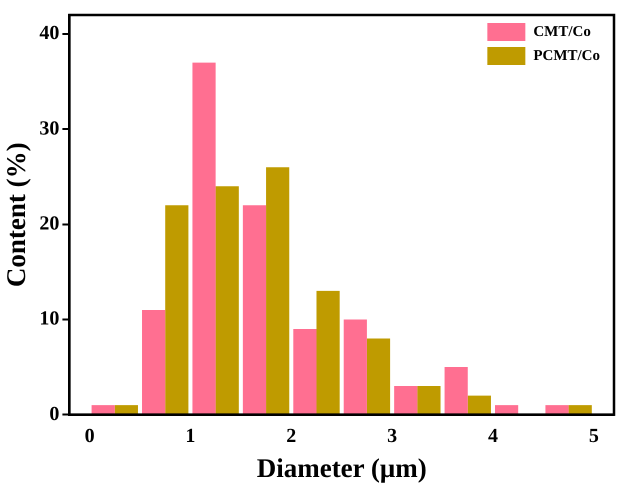 Image resolution: width=618 pixels, height=488 pixels. Describe the element at coordinates (49, 223) in the screenshot. I see `y-tick-label: 20` at that location.